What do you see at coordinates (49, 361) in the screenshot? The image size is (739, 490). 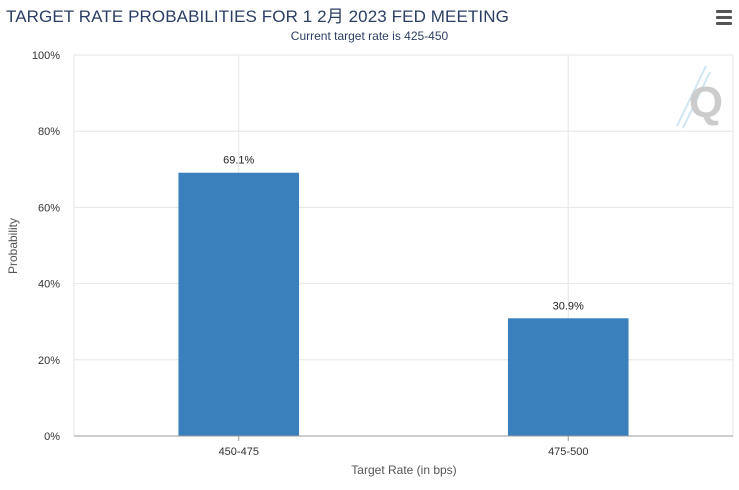 I see `y-tick-label: 20%` at bounding box center [49, 361].